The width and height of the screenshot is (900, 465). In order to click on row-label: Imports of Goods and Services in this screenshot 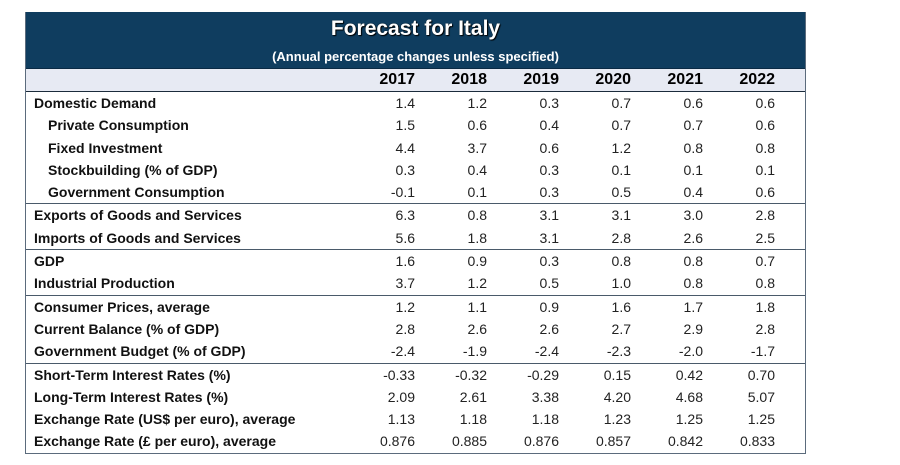, I will do `click(137, 237)`.